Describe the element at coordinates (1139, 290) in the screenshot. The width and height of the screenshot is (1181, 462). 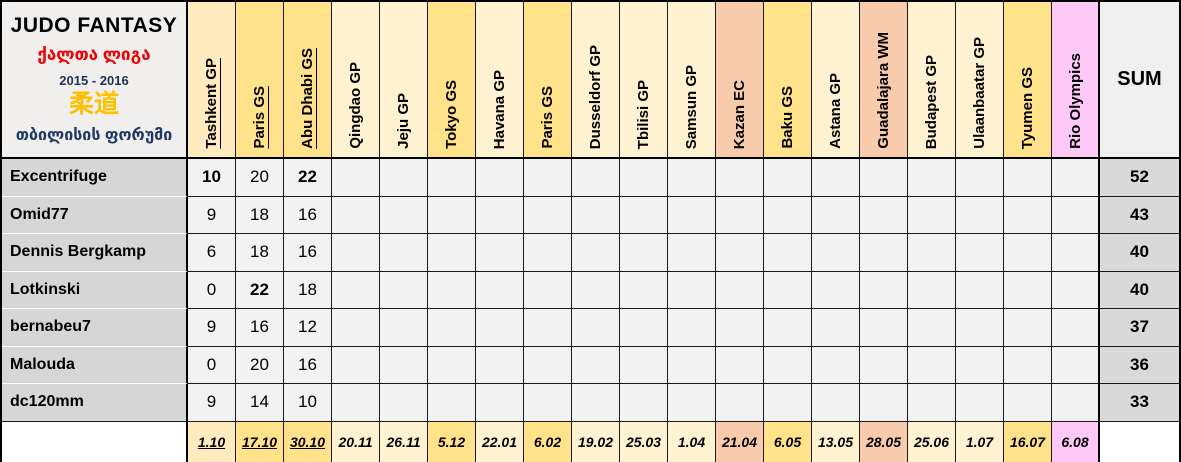
I see `sum-cell-lotkinski: 40` at that location.